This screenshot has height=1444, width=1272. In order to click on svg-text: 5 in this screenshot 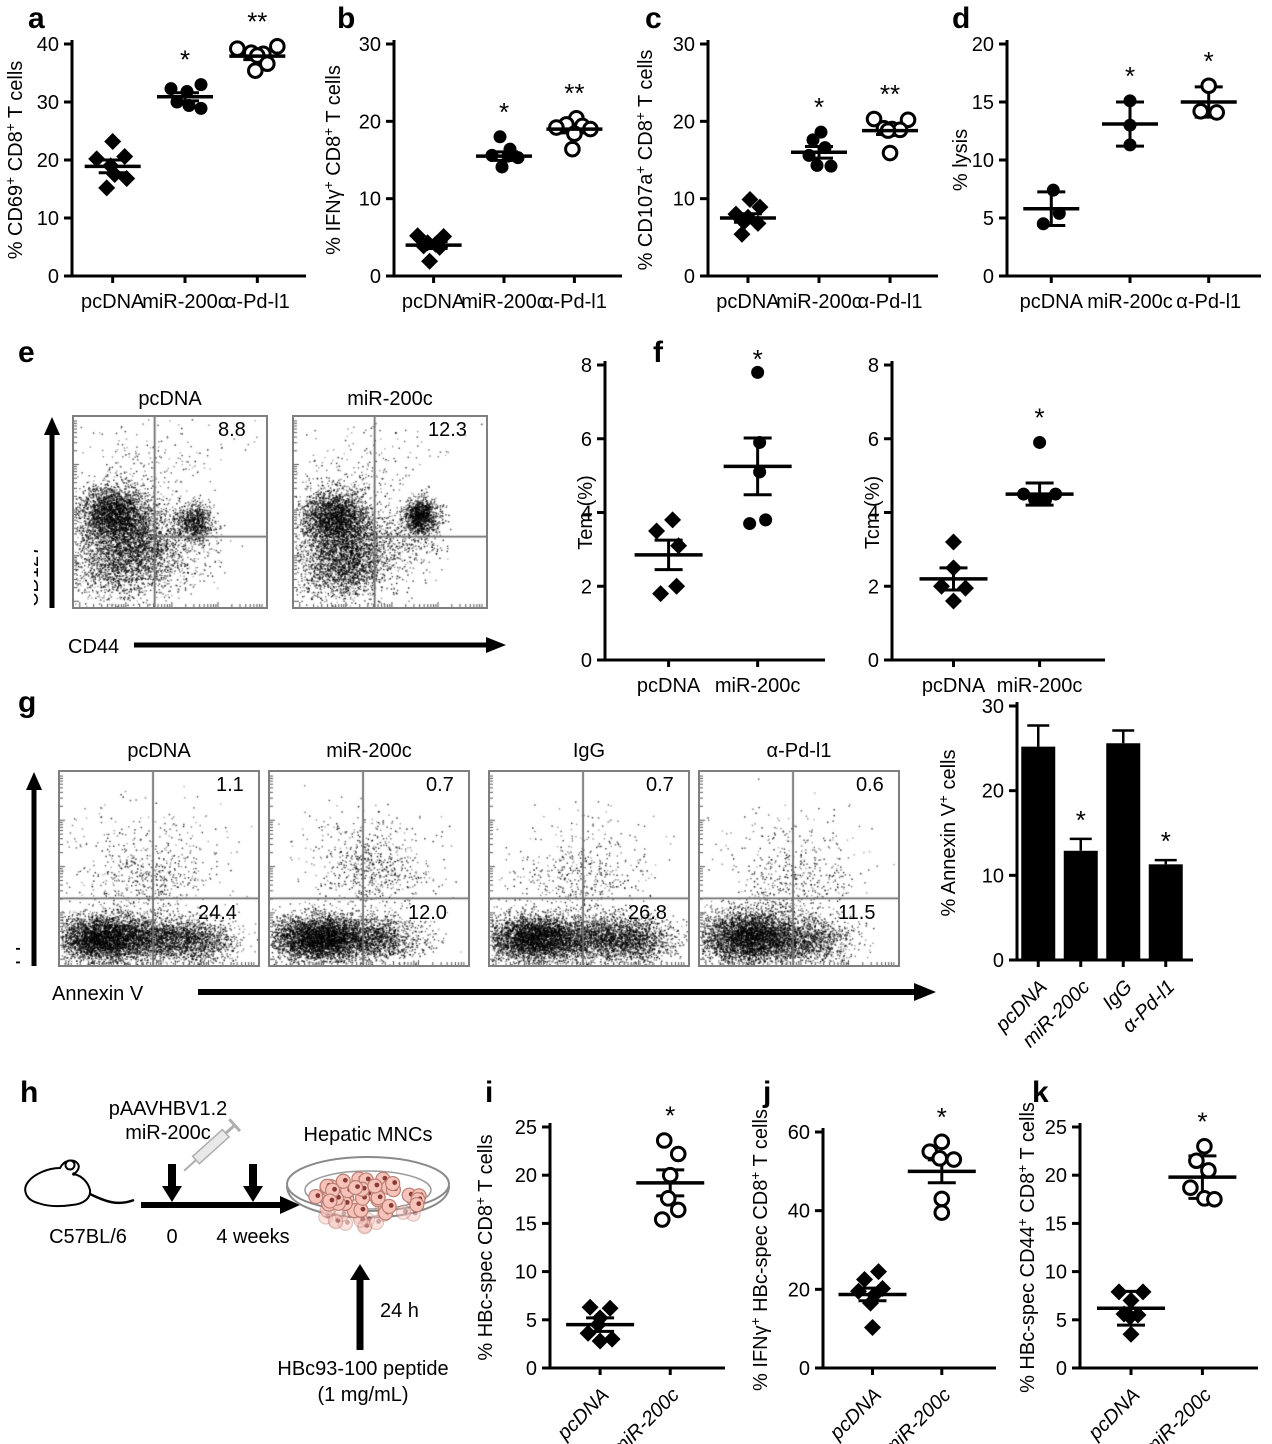, I will do `click(531, 1321)`.